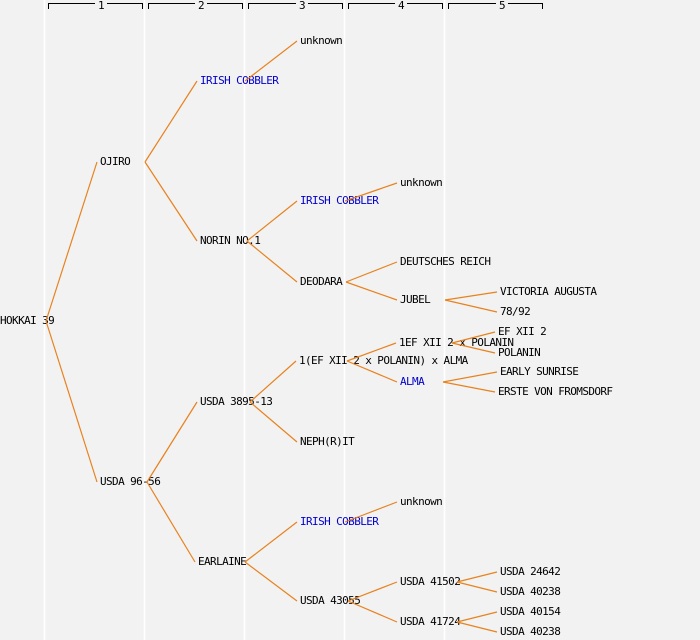 The height and width of the screenshot is (640, 700). I want to click on pedigree-node-irish-cobbler-1: IRISH COBBLER, so click(239, 80).